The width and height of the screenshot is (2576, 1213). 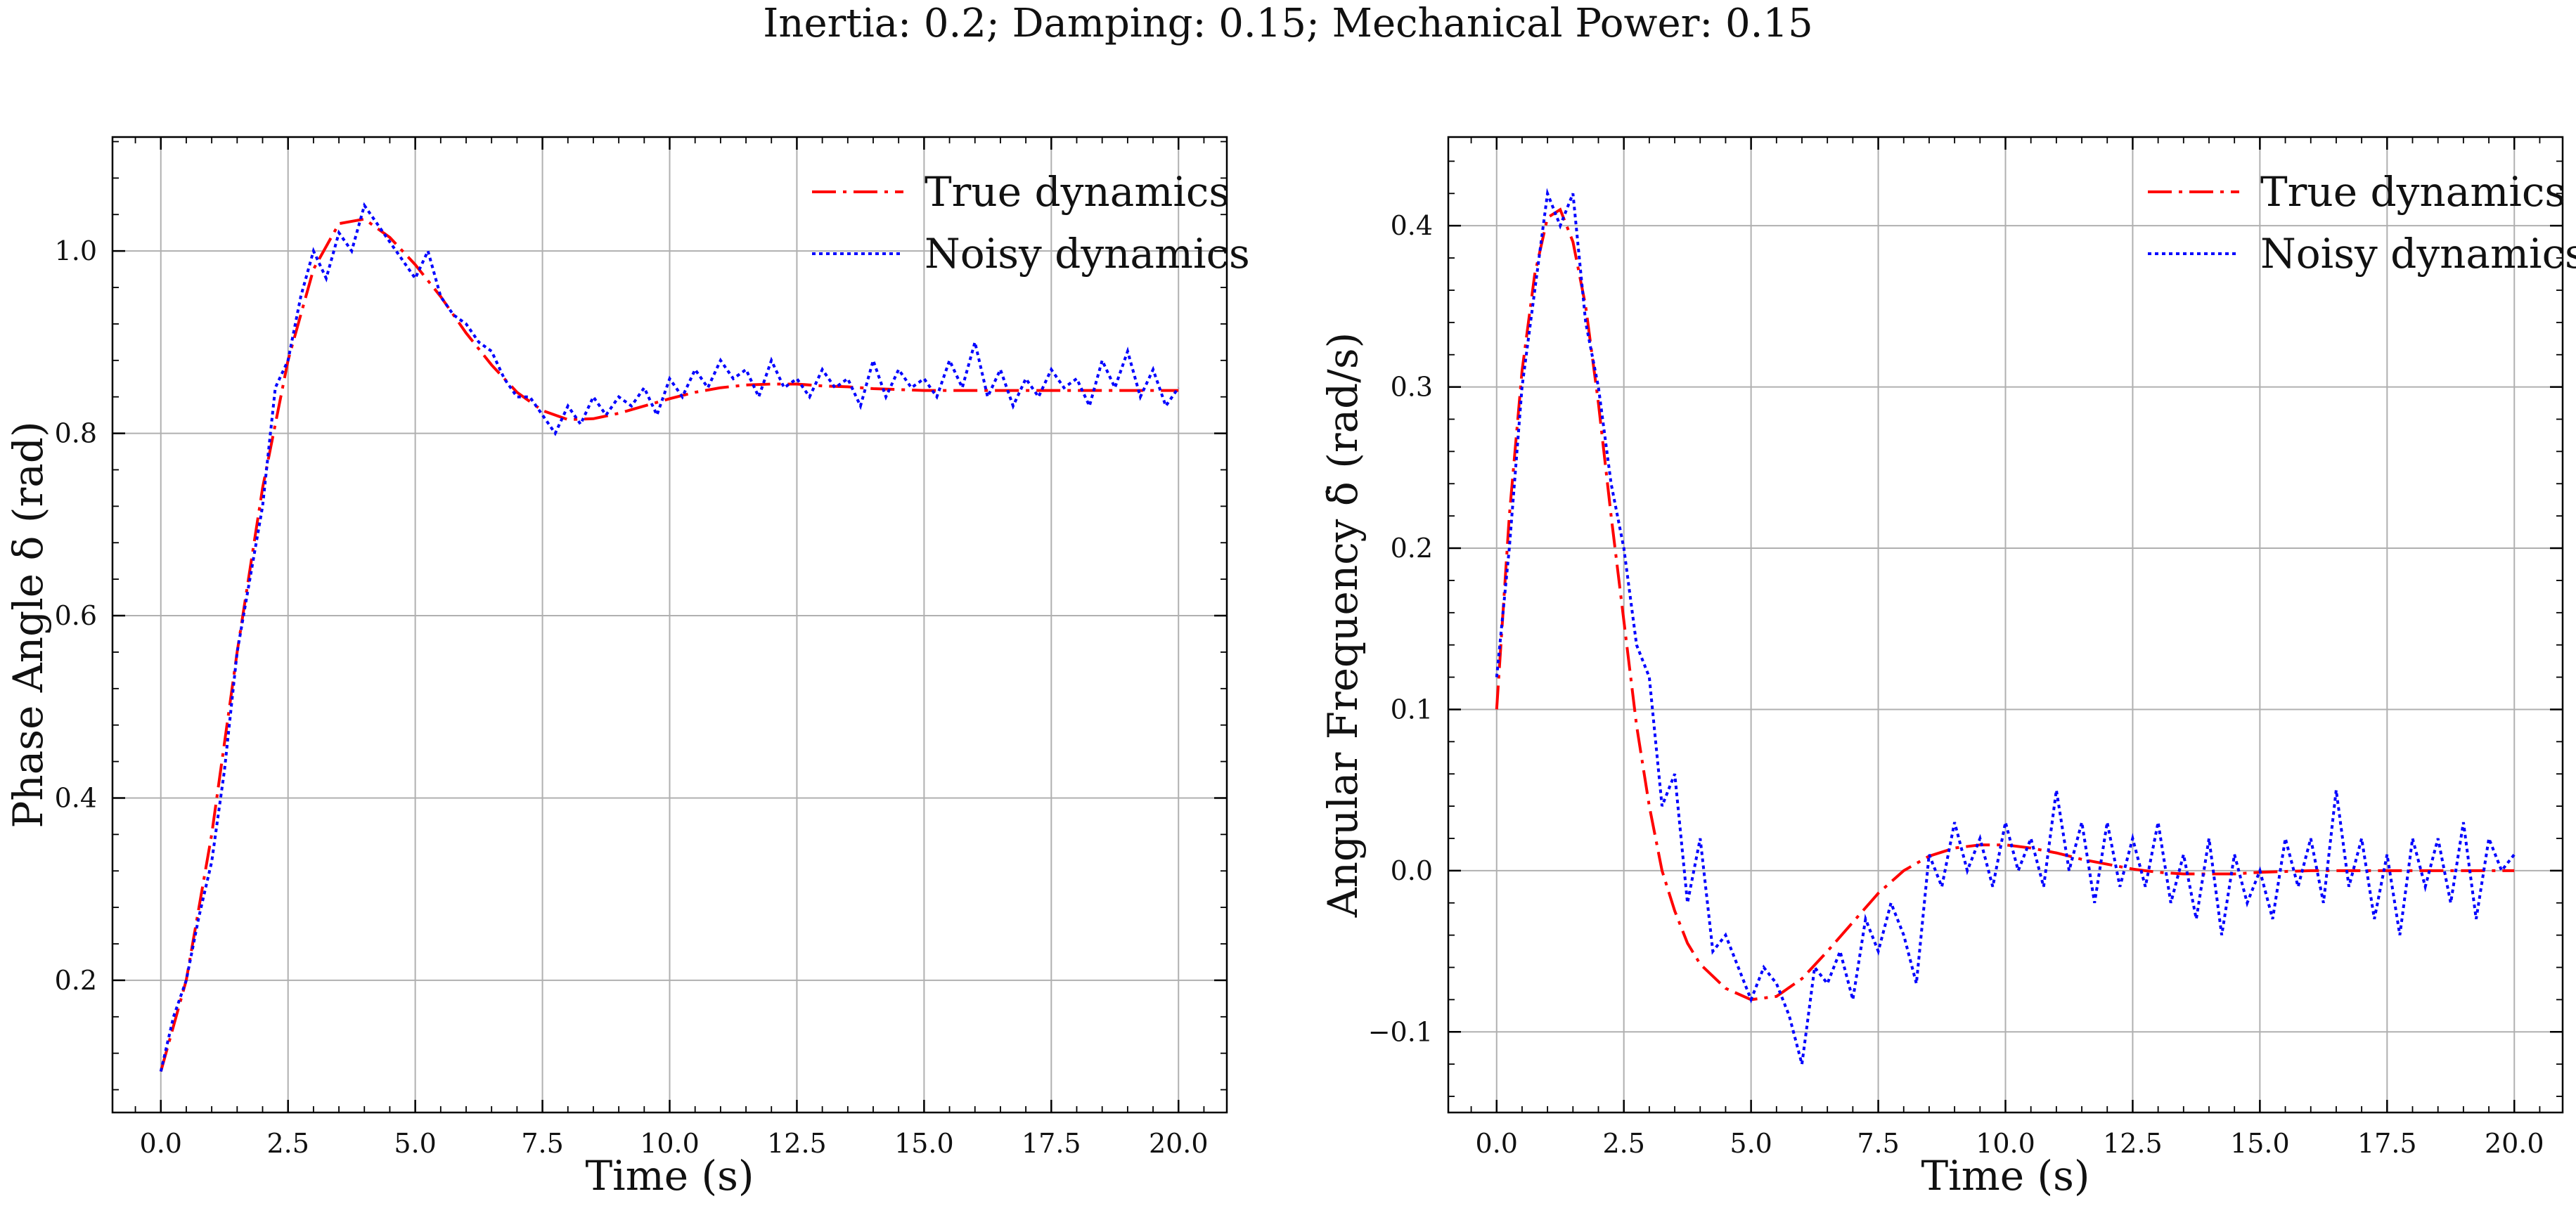 What do you see at coordinates (1343, 625) in the screenshot?
I see `angular-frequency-y-axis-label: Angular Frequency δ̇ (rad/s)` at bounding box center [1343, 625].